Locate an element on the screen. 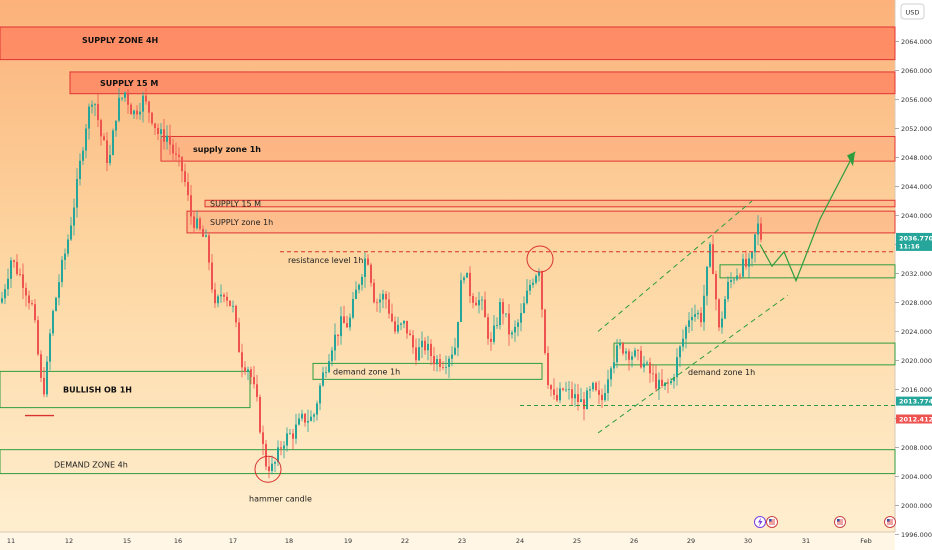  y-tick-label: 2028.000 is located at coordinates (916, 303).